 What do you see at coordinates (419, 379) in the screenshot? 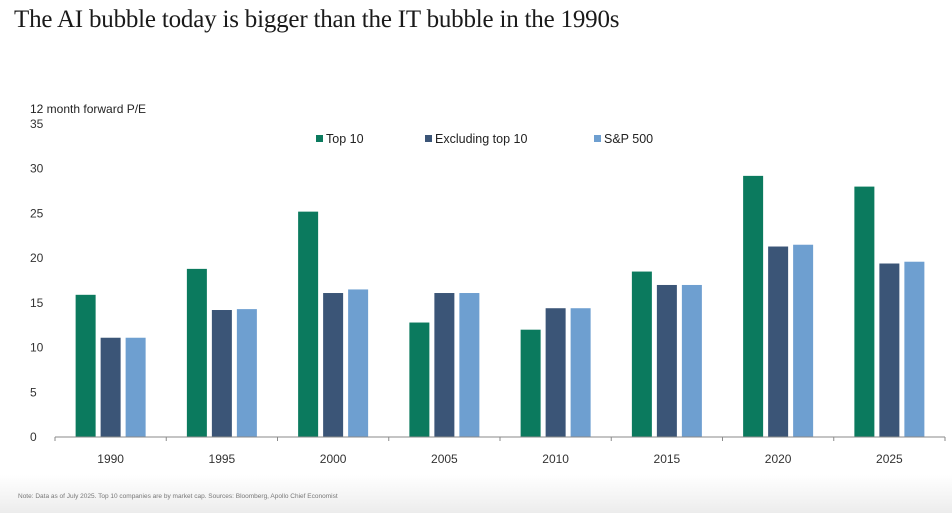
I see `bar-top-10-2005` at bounding box center [419, 379].